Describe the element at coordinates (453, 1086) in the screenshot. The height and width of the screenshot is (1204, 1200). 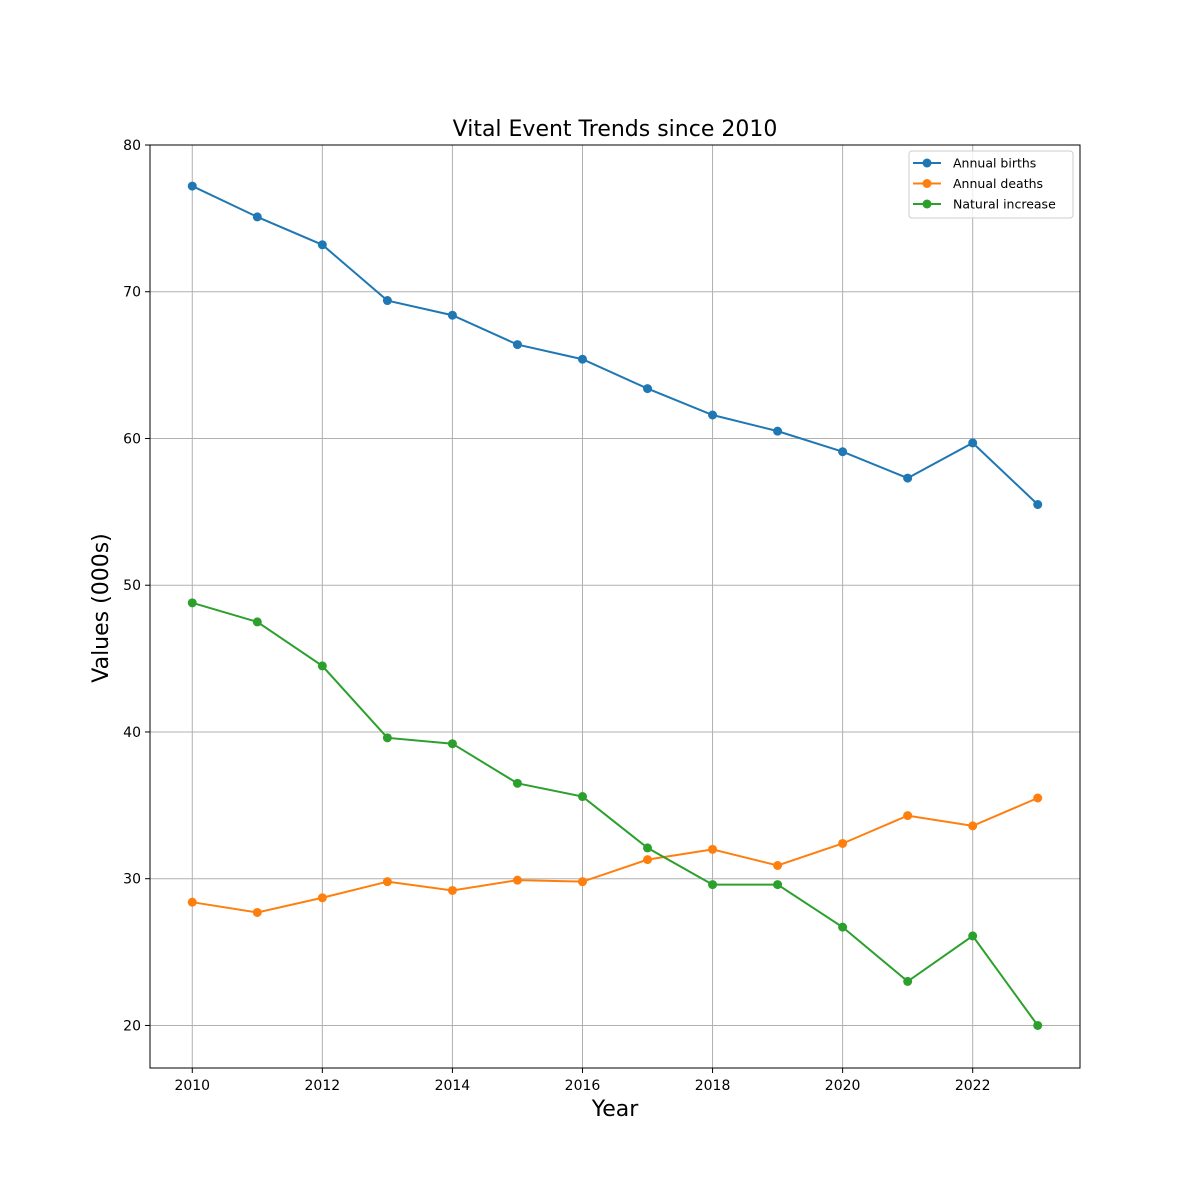
I see `x-tick-label: 2014` at that location.